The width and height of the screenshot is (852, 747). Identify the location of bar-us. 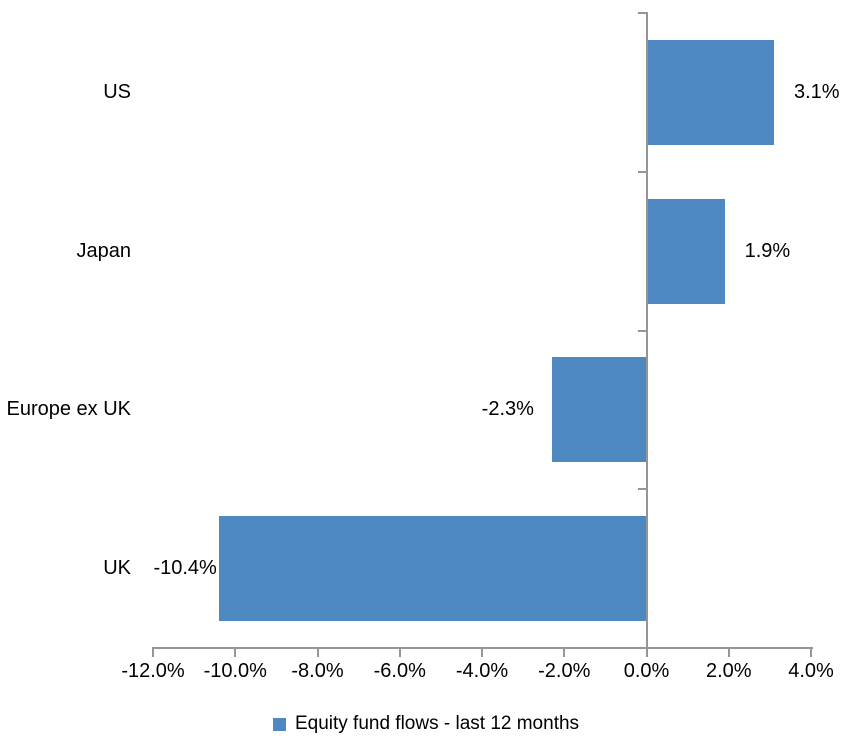
(710, 92).